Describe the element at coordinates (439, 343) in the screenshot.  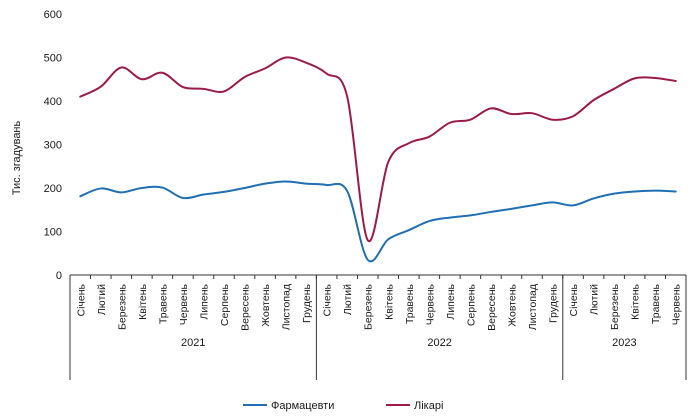
I see `year-label: 2022` at that location.